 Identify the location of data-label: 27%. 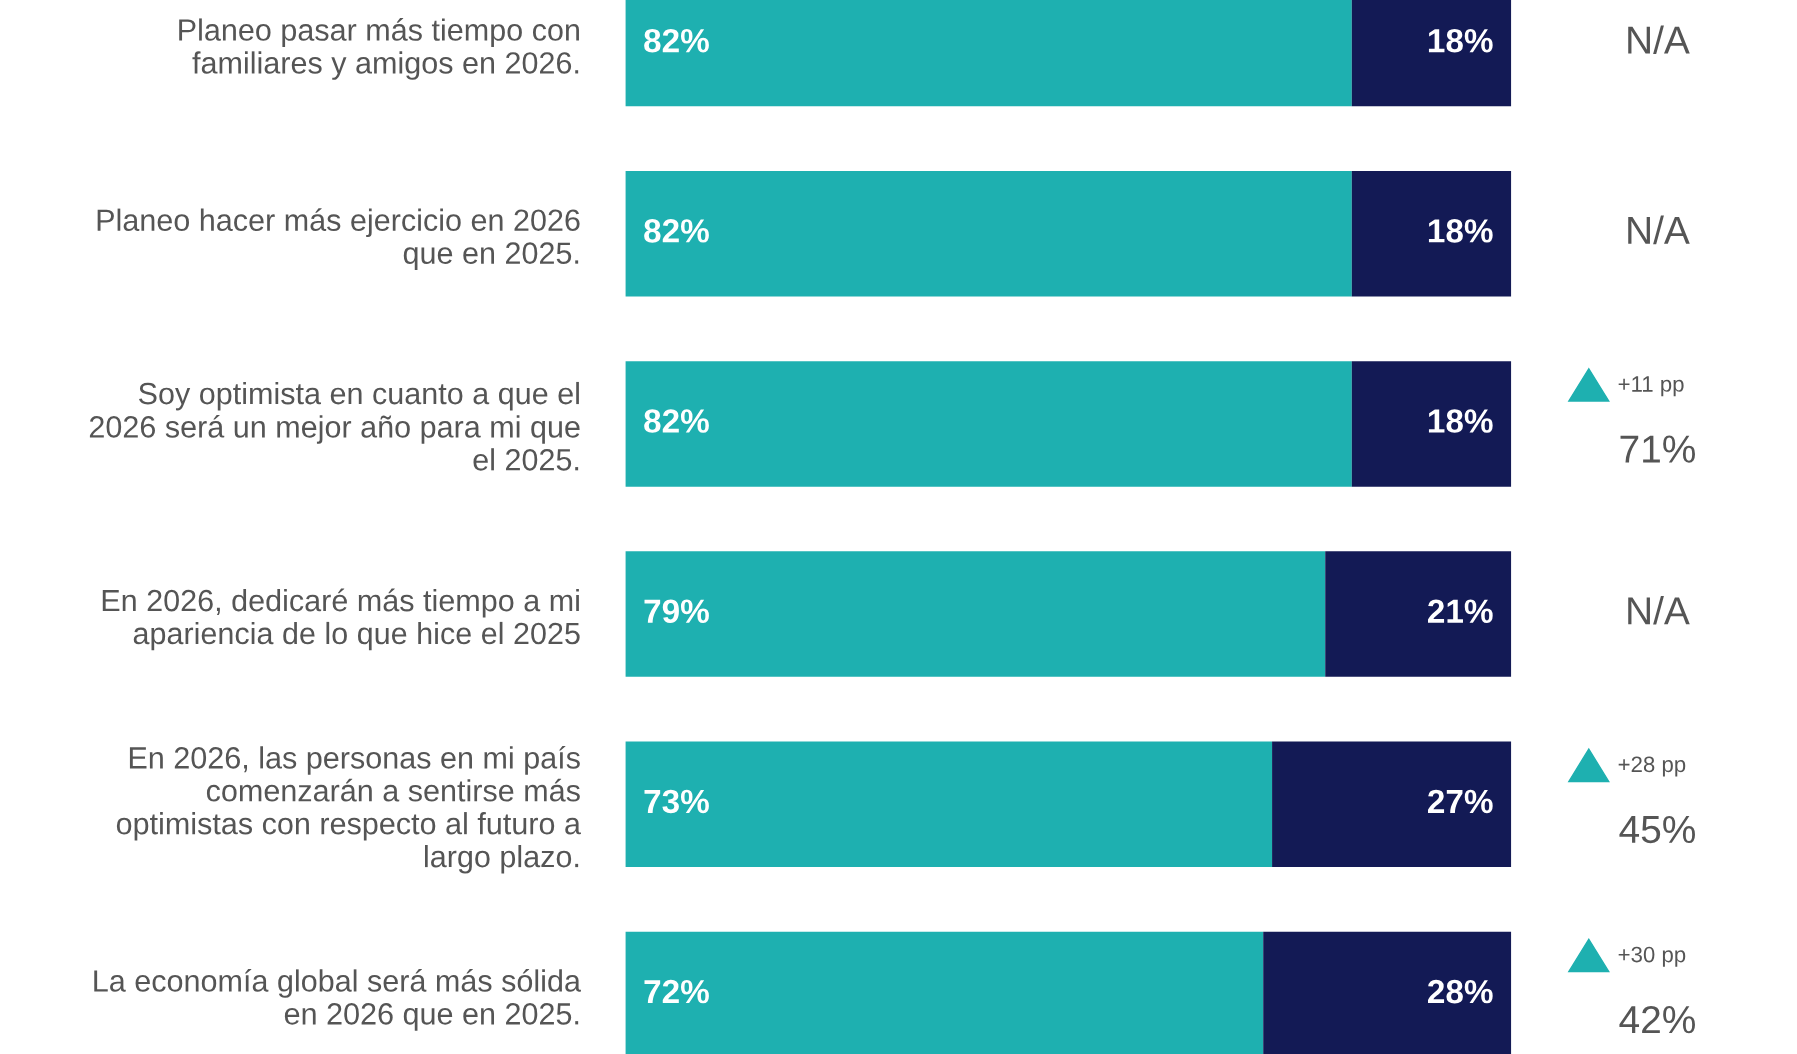
(1460, 801).